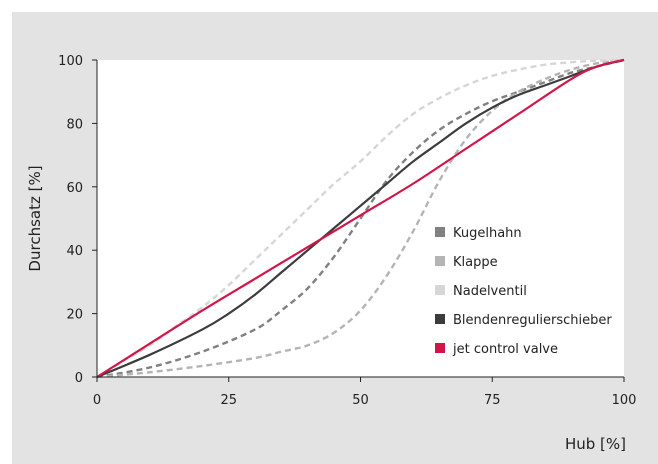 The width and height of the screenshot is (658, 464). I want to click on legend-label: jet control valve, so click(505, 349).